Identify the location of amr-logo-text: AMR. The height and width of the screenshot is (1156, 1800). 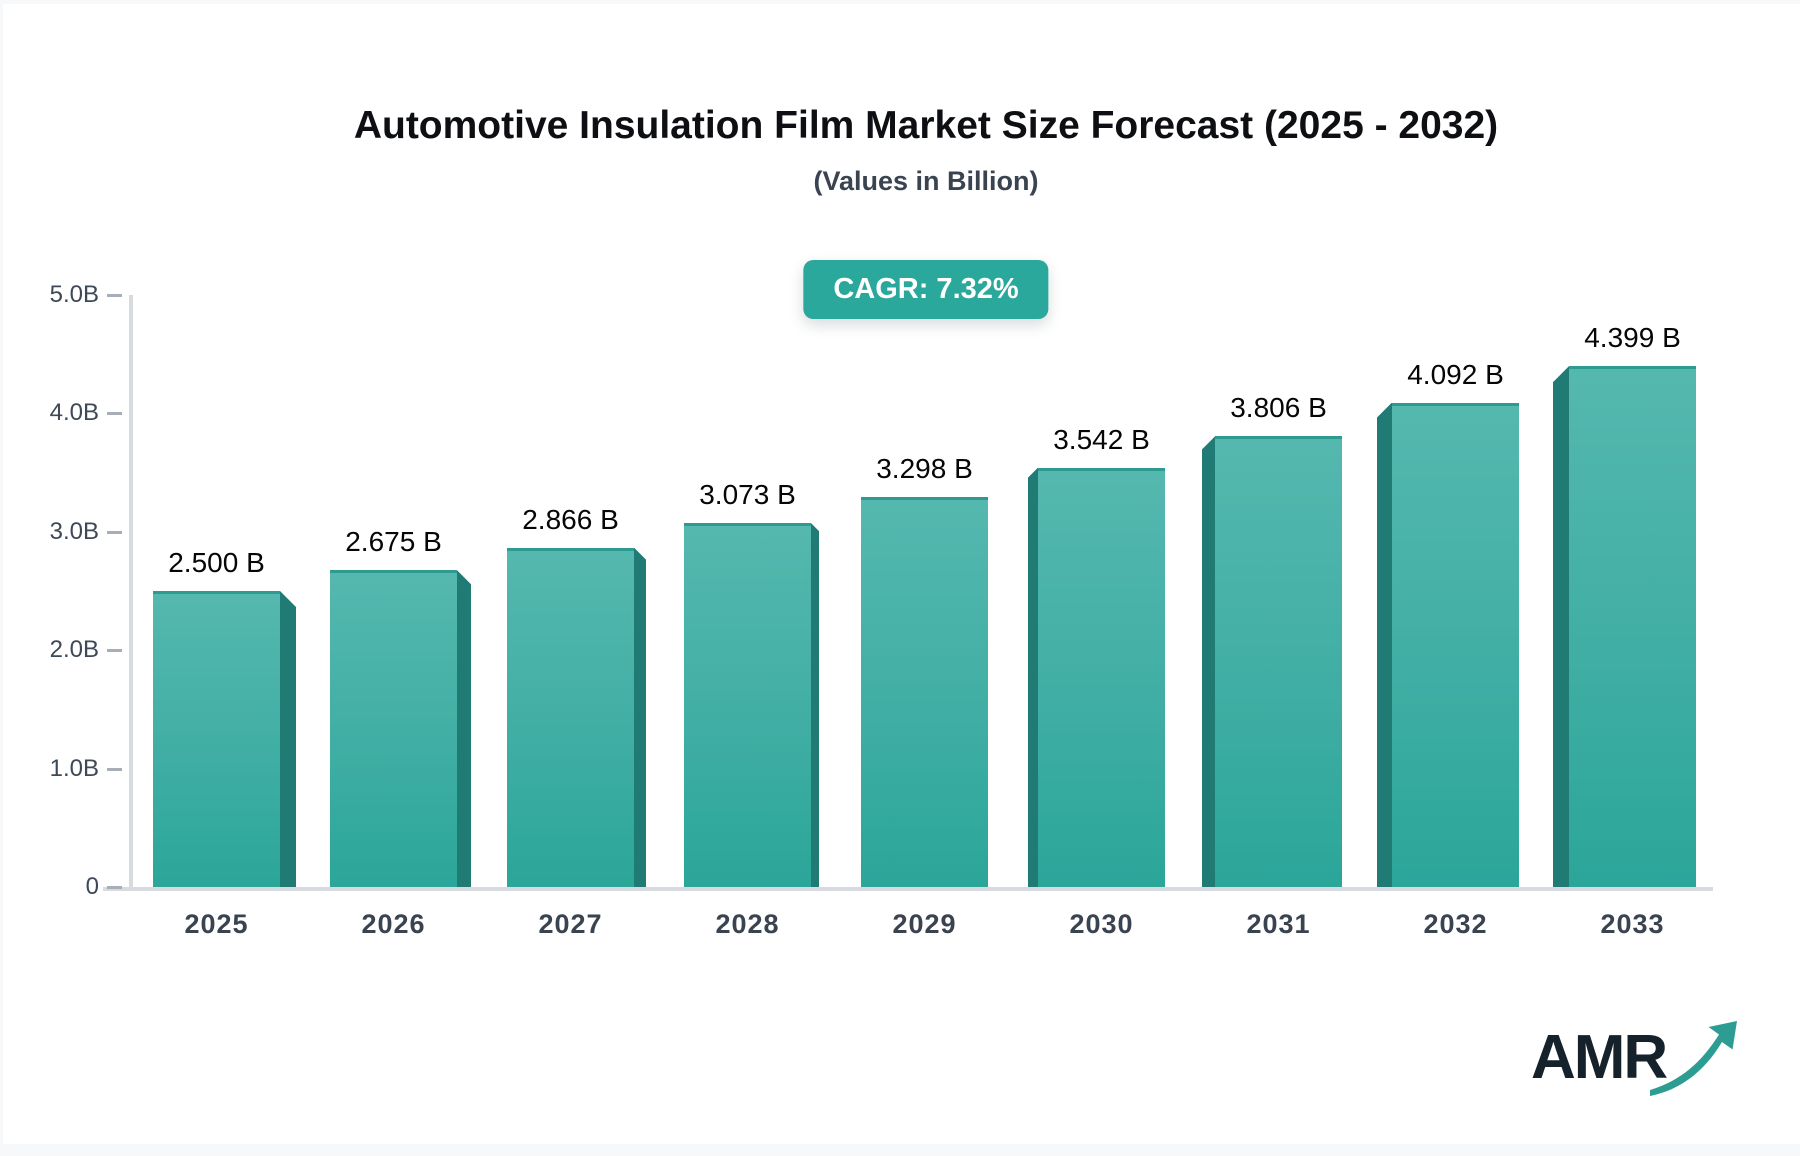
(1599, 1057).